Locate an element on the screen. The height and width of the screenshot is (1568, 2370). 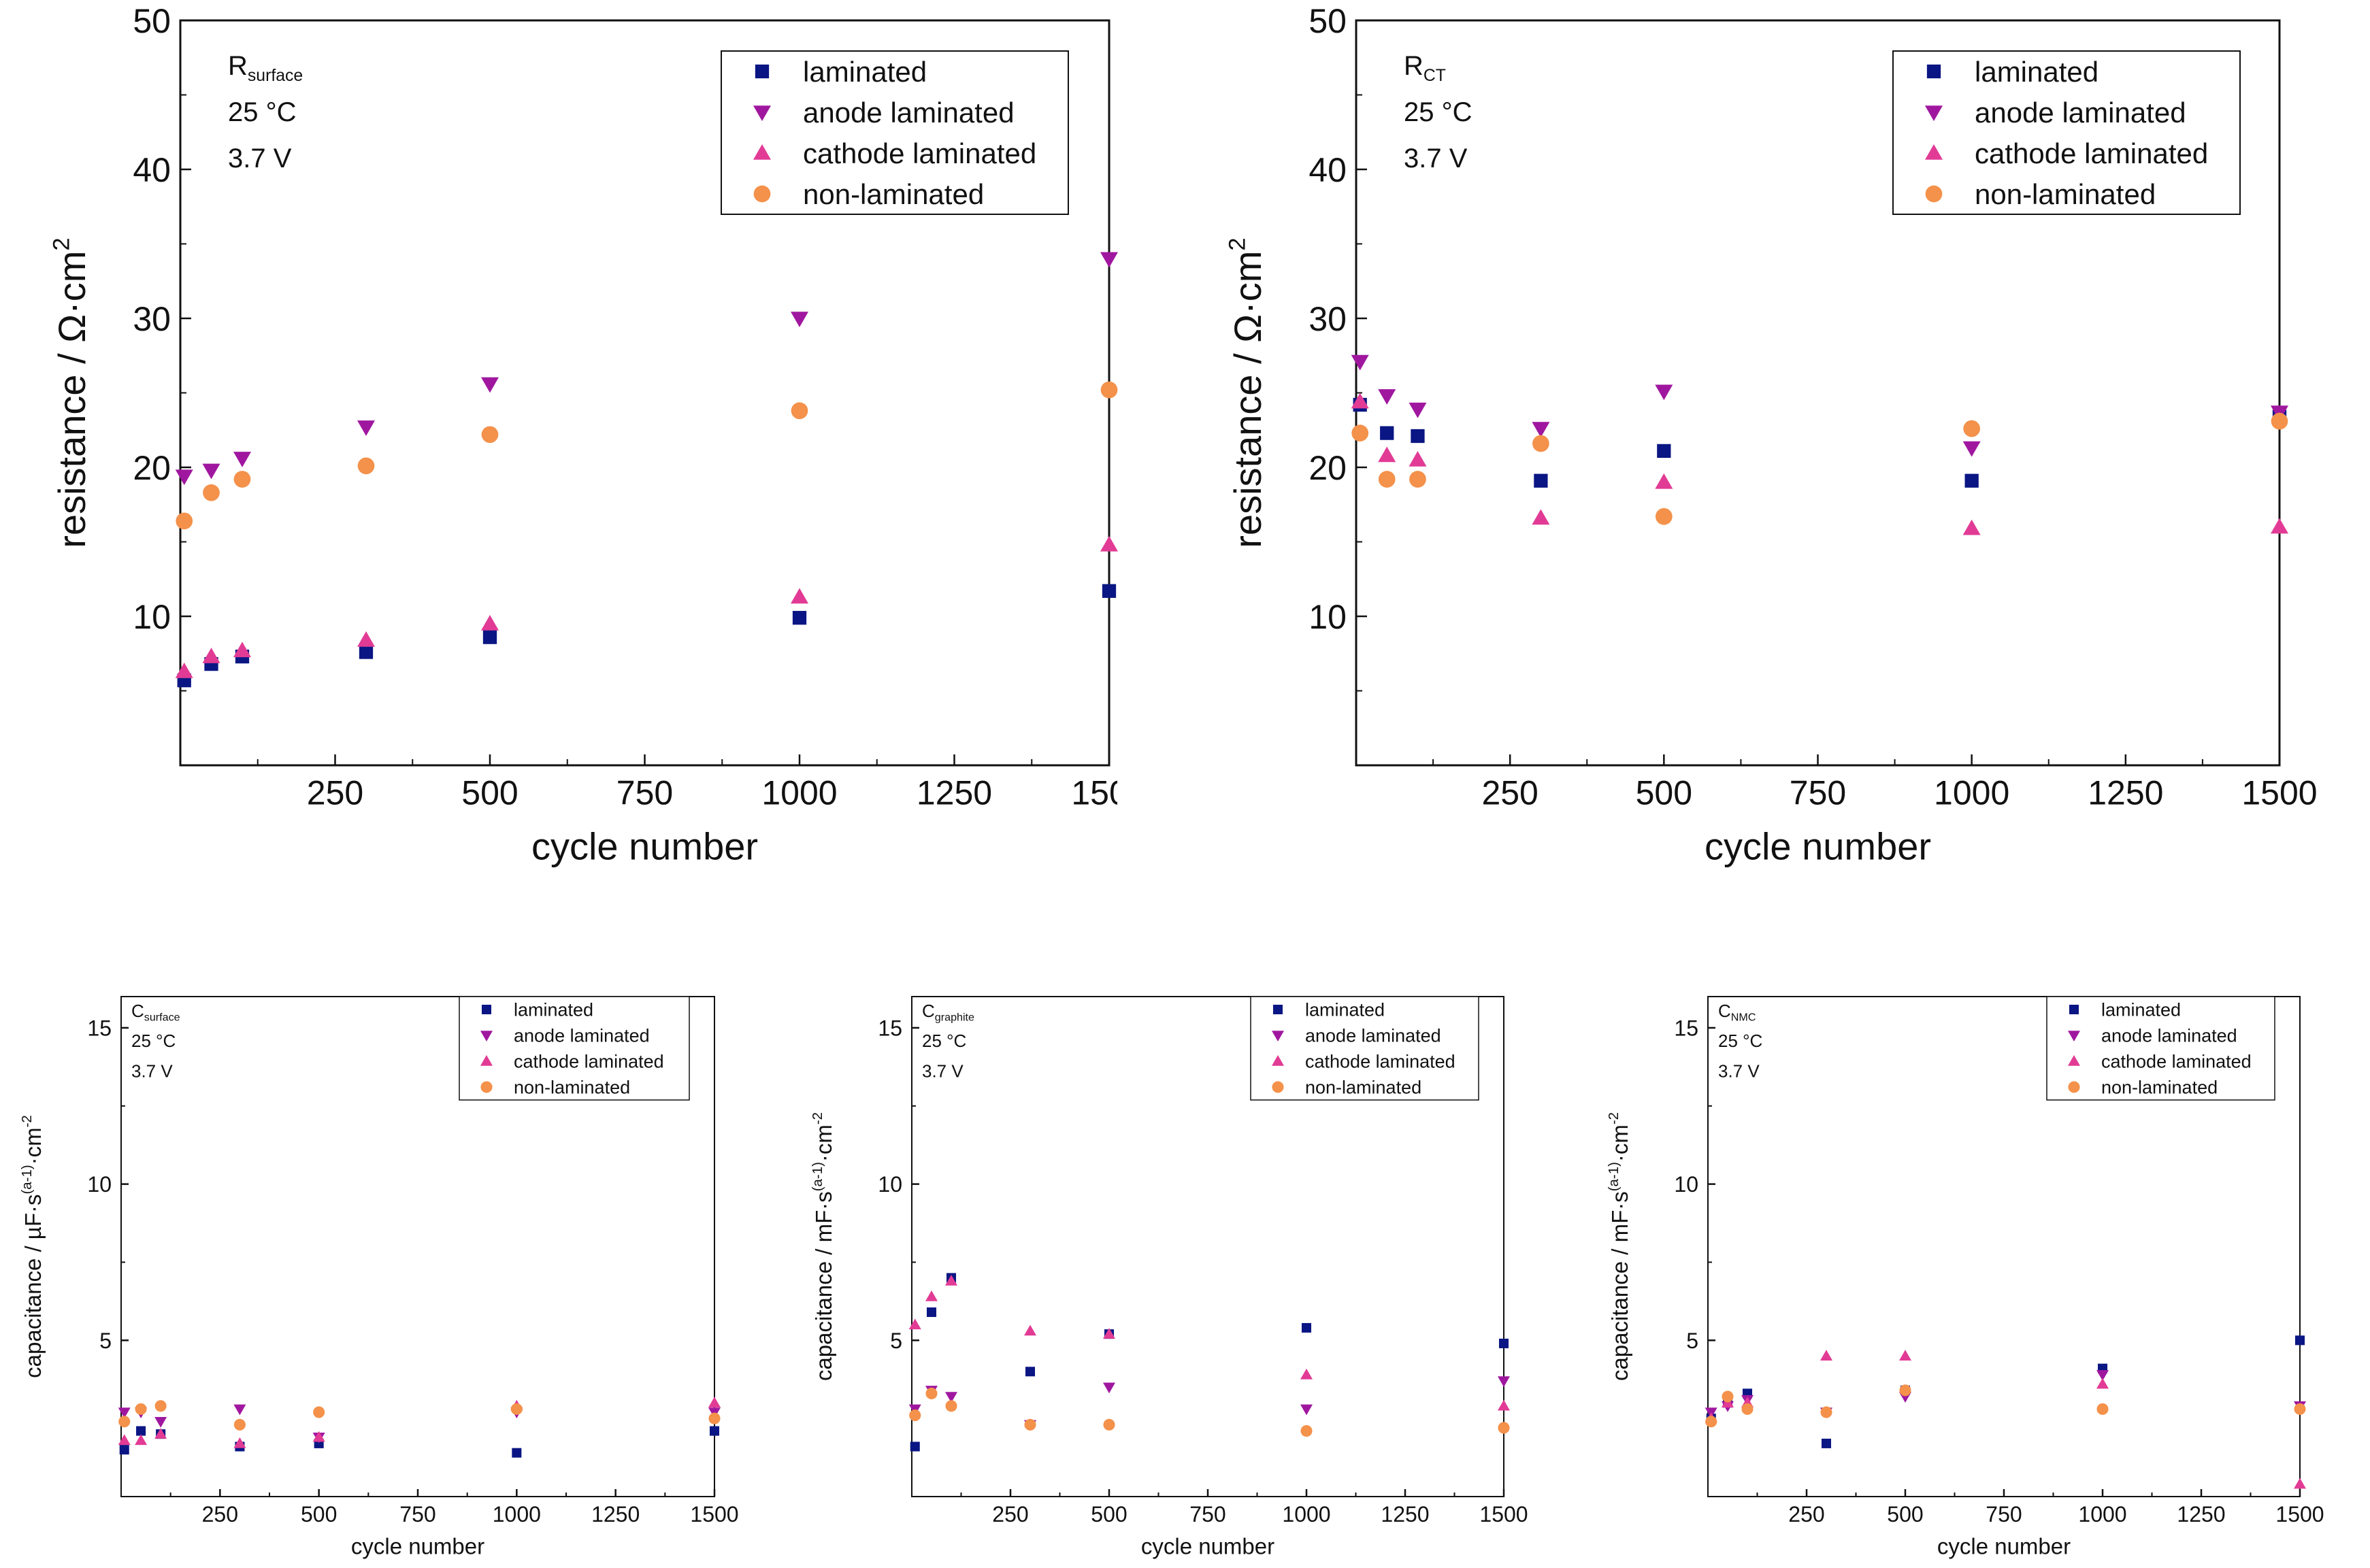
panel-annotation-quantity: Rsurface is located at coordinates (265, 68).